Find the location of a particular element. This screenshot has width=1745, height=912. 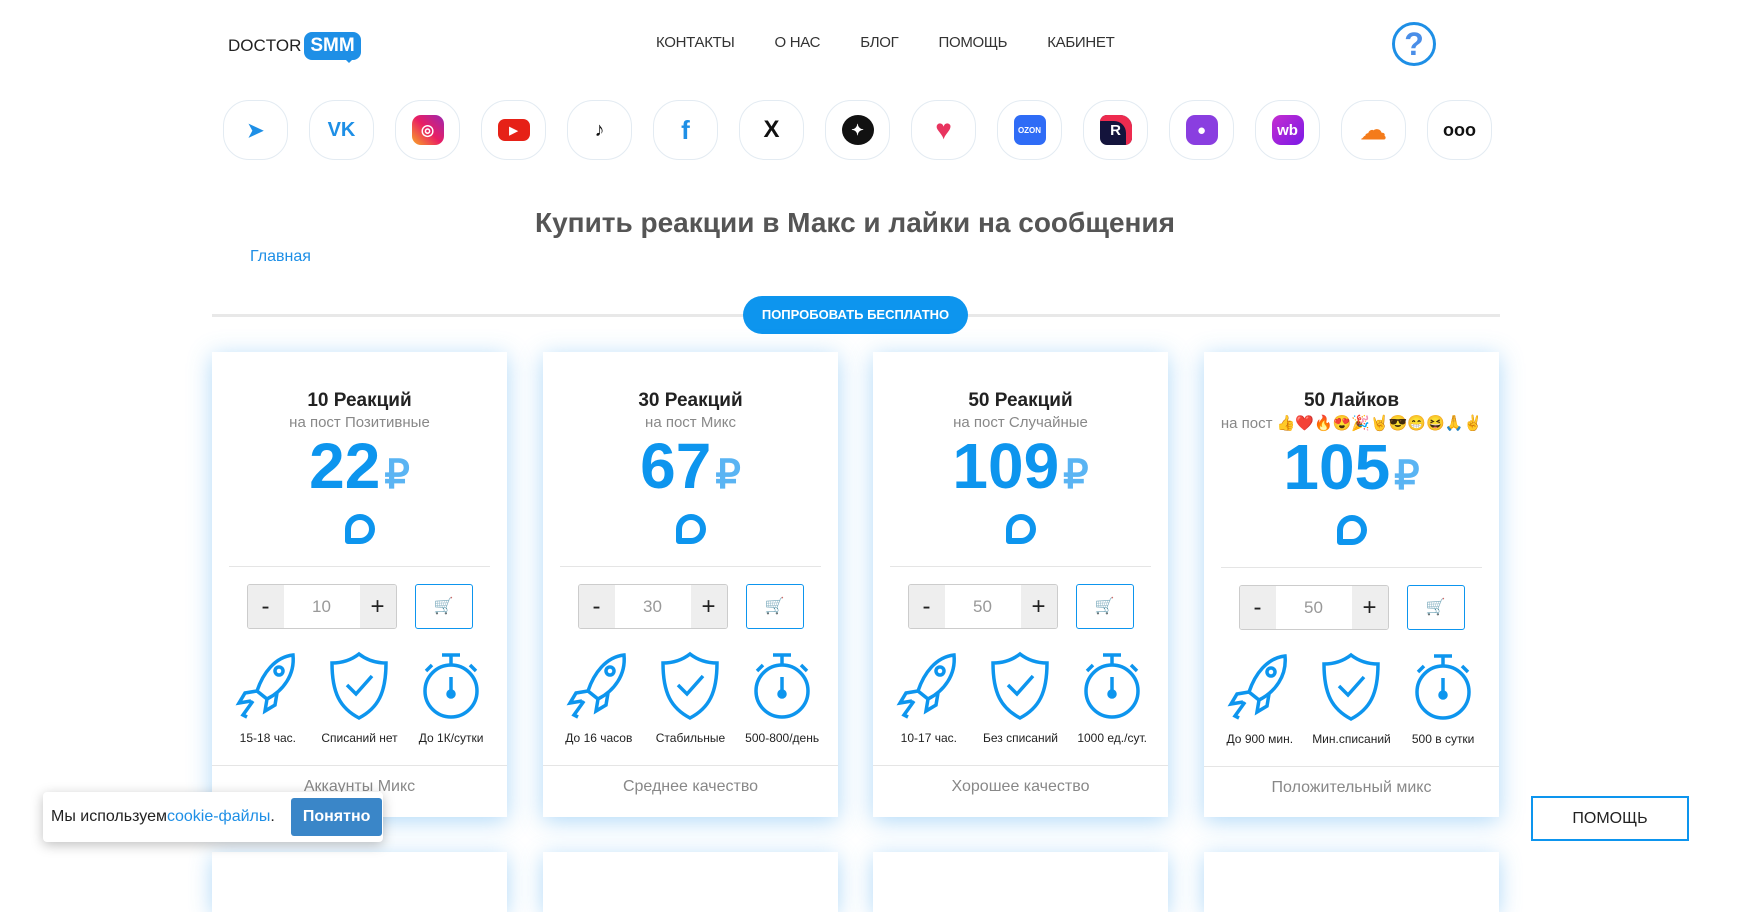

feature: До 1К/сутки is located at coordinates (451, 698).